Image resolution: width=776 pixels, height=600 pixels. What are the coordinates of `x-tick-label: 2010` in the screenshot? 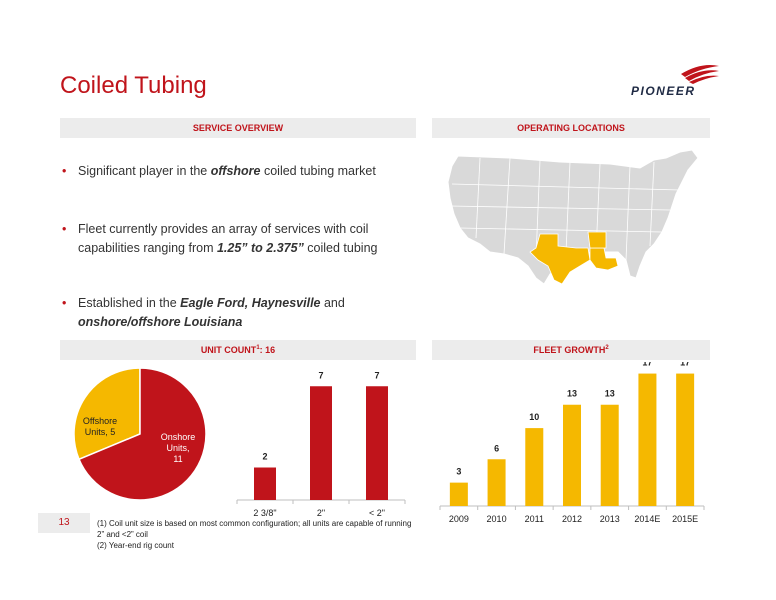 It's located at (497, 519).